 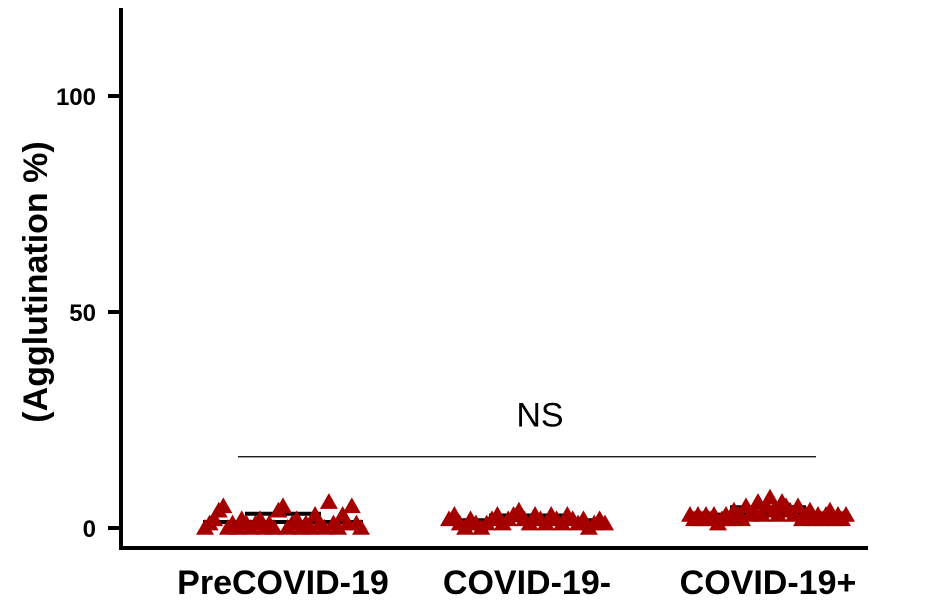 I want to click on category-label-1: COVID-19-, so click(x=527, y=583).